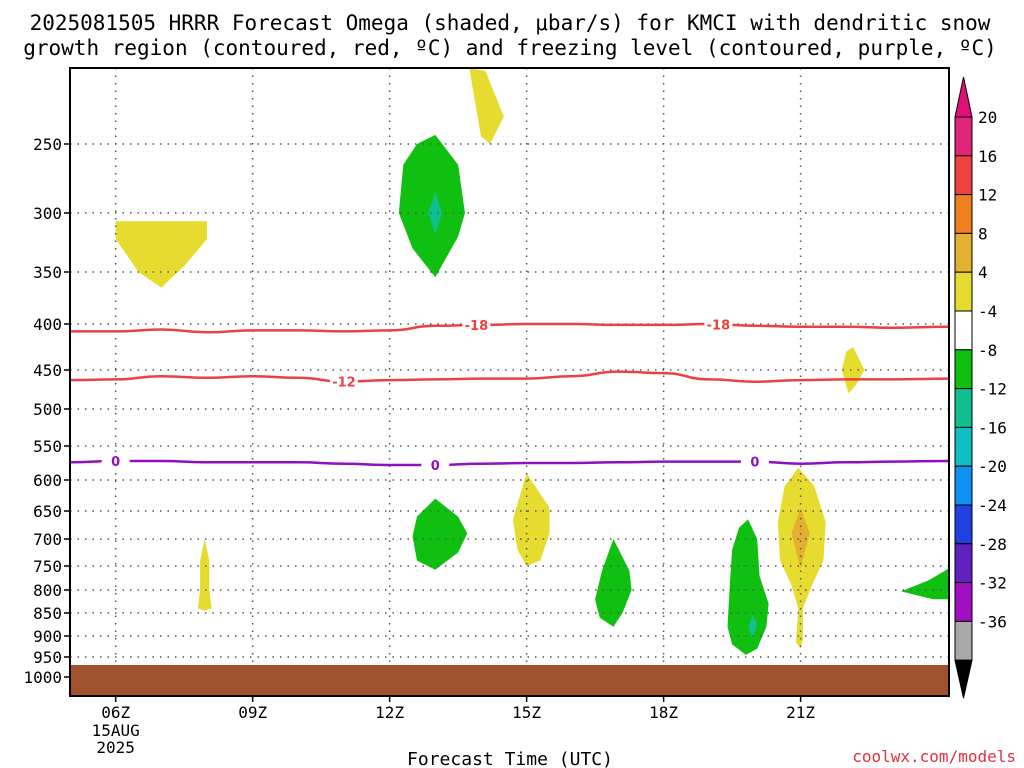 The image size is (1024, 768). What do you see at coordinates (663, 712) in the screenshot?
I see `x-tick-label-18Z: 18Z` at bounding box center [663, 712].